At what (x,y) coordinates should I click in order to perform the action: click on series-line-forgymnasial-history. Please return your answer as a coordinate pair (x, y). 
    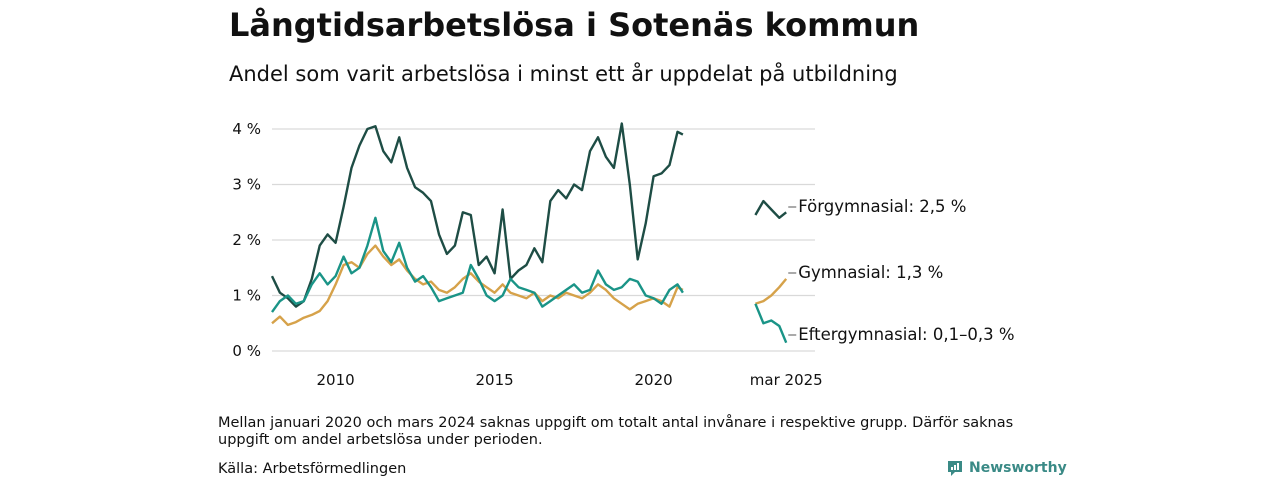
    Looking at the image, I should click on (477, 215).